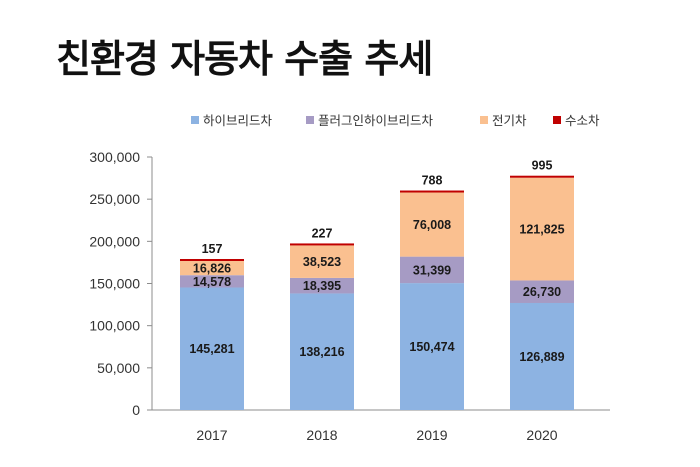  I want to click on data-label: 38,523, so click(322, 262).